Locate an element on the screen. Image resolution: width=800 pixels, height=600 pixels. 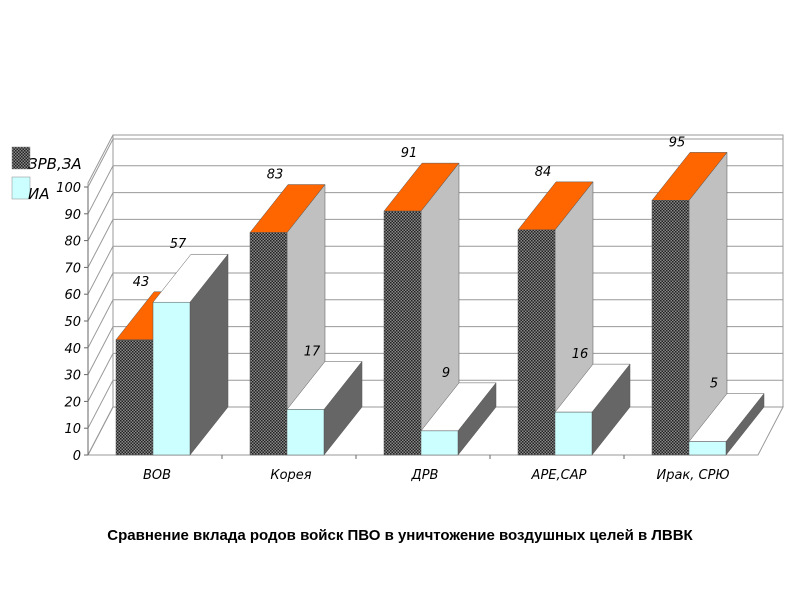
x-axis: ВОВ Корея ДРВ АРЕ,САР Ирак, СРЮ is located at coordinates (436, 469).